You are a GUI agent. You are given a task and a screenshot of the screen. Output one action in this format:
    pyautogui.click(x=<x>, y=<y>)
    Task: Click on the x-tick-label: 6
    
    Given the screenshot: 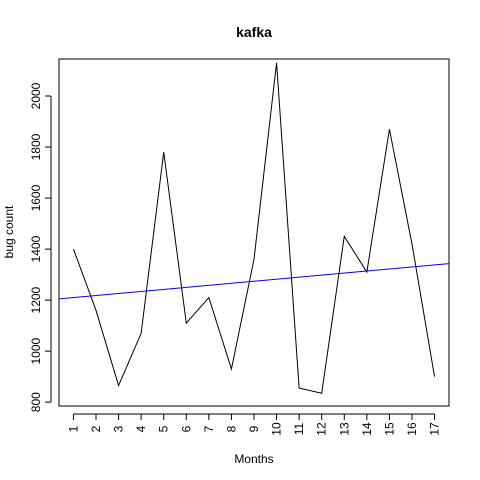 What is the action you would take?
    pyautogui.click(x=186, y=428)
    